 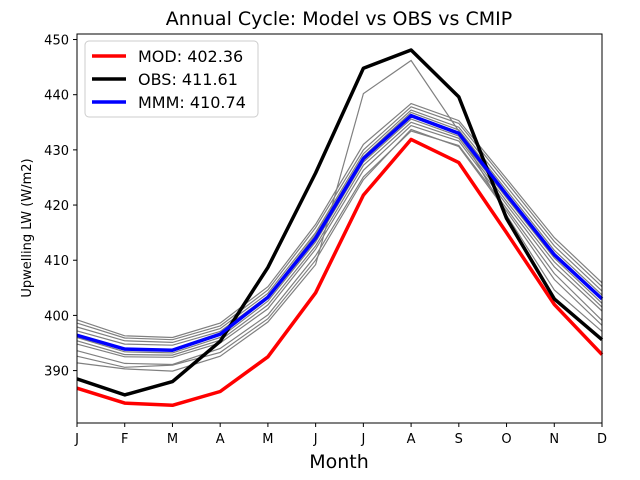 I want to click on x-tick-label-11: N, so click(x=554, y=439).